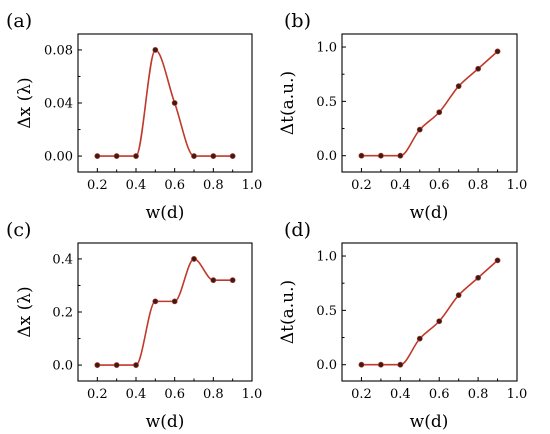 The image size is (550, 434). I want to click on panel-label: (a), so click(19, 21).